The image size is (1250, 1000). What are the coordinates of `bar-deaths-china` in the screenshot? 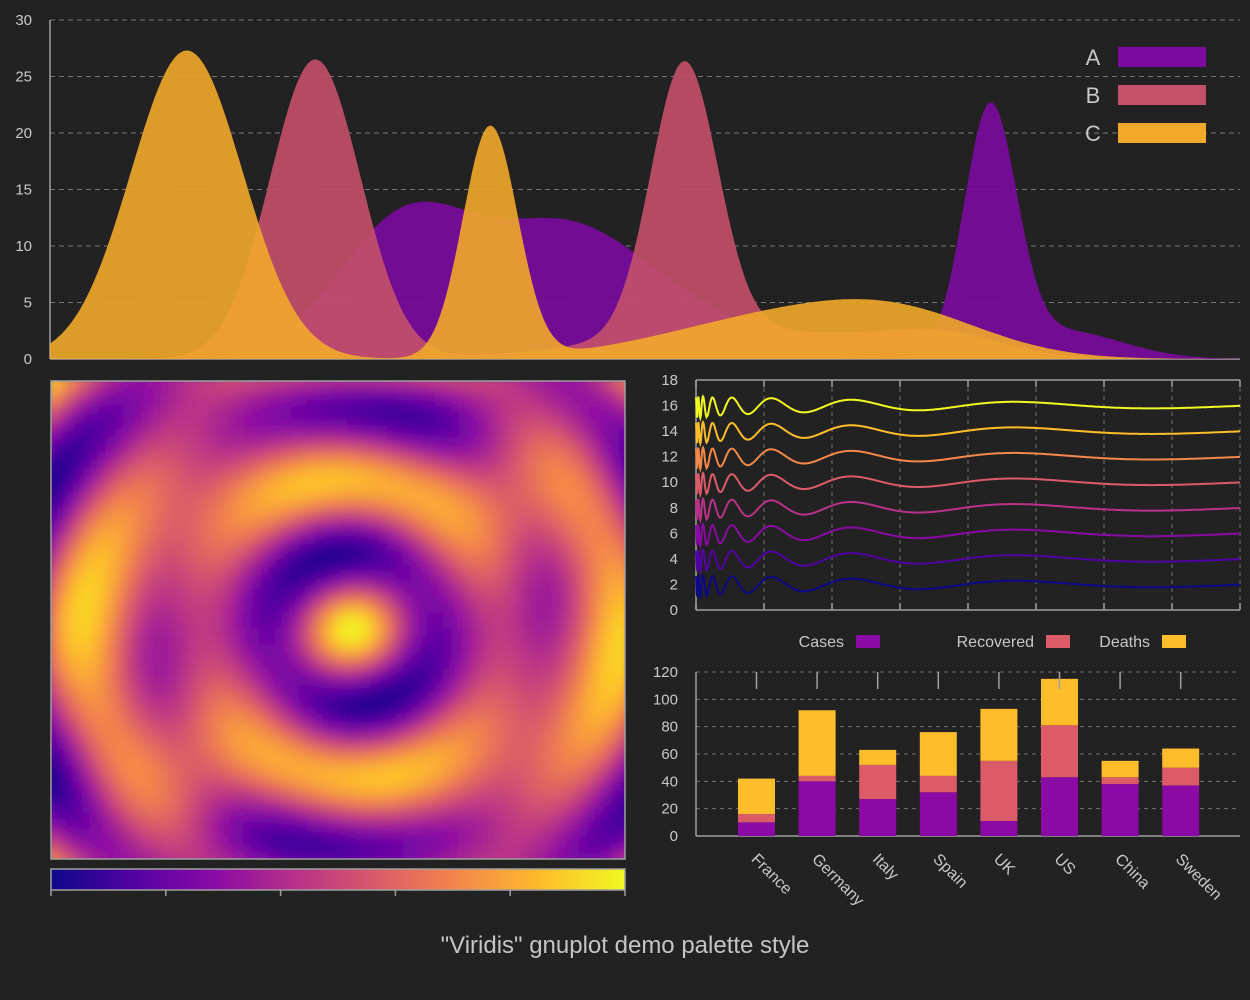 It's located at (1120, 769).